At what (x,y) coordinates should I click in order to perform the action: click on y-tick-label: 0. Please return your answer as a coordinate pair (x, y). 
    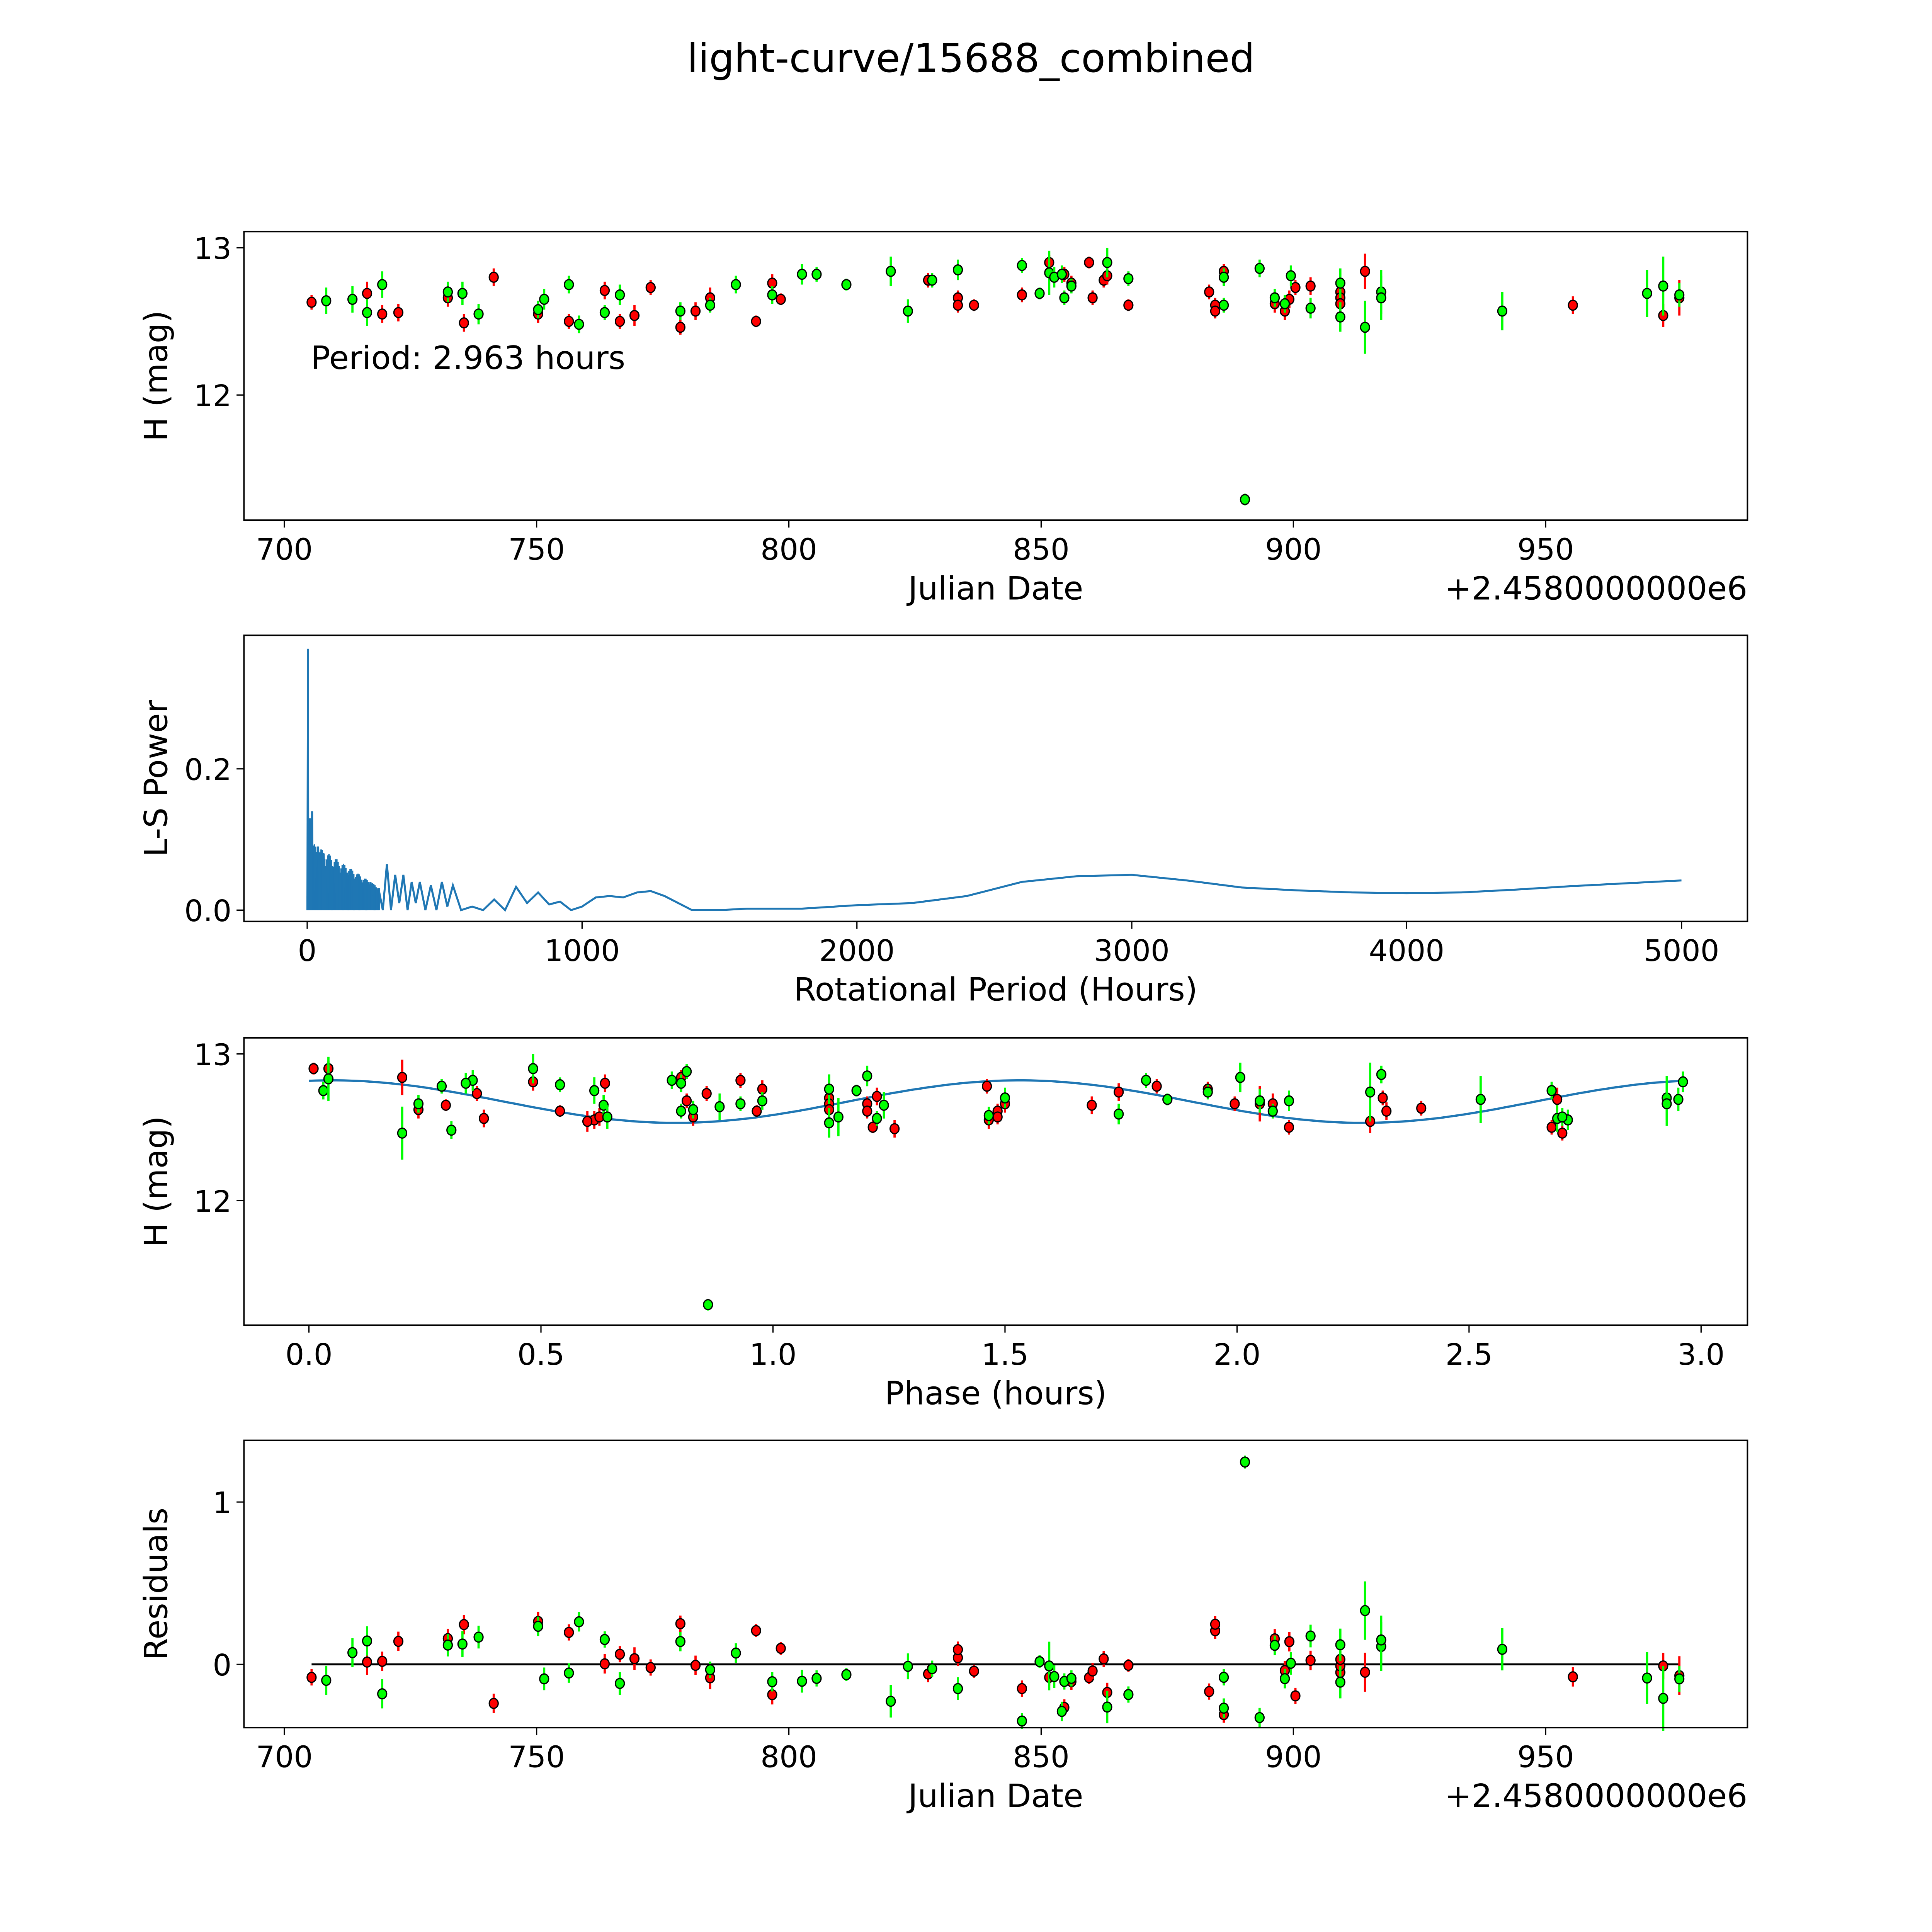
    Looking at the image, I should click on (222, 1666).